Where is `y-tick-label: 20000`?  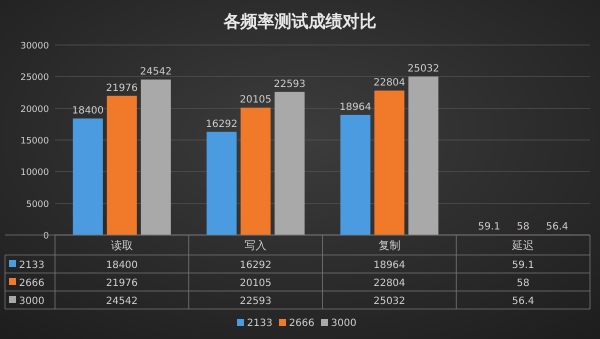
y-tick-label: 20000 is located at coordinates (35, 109).